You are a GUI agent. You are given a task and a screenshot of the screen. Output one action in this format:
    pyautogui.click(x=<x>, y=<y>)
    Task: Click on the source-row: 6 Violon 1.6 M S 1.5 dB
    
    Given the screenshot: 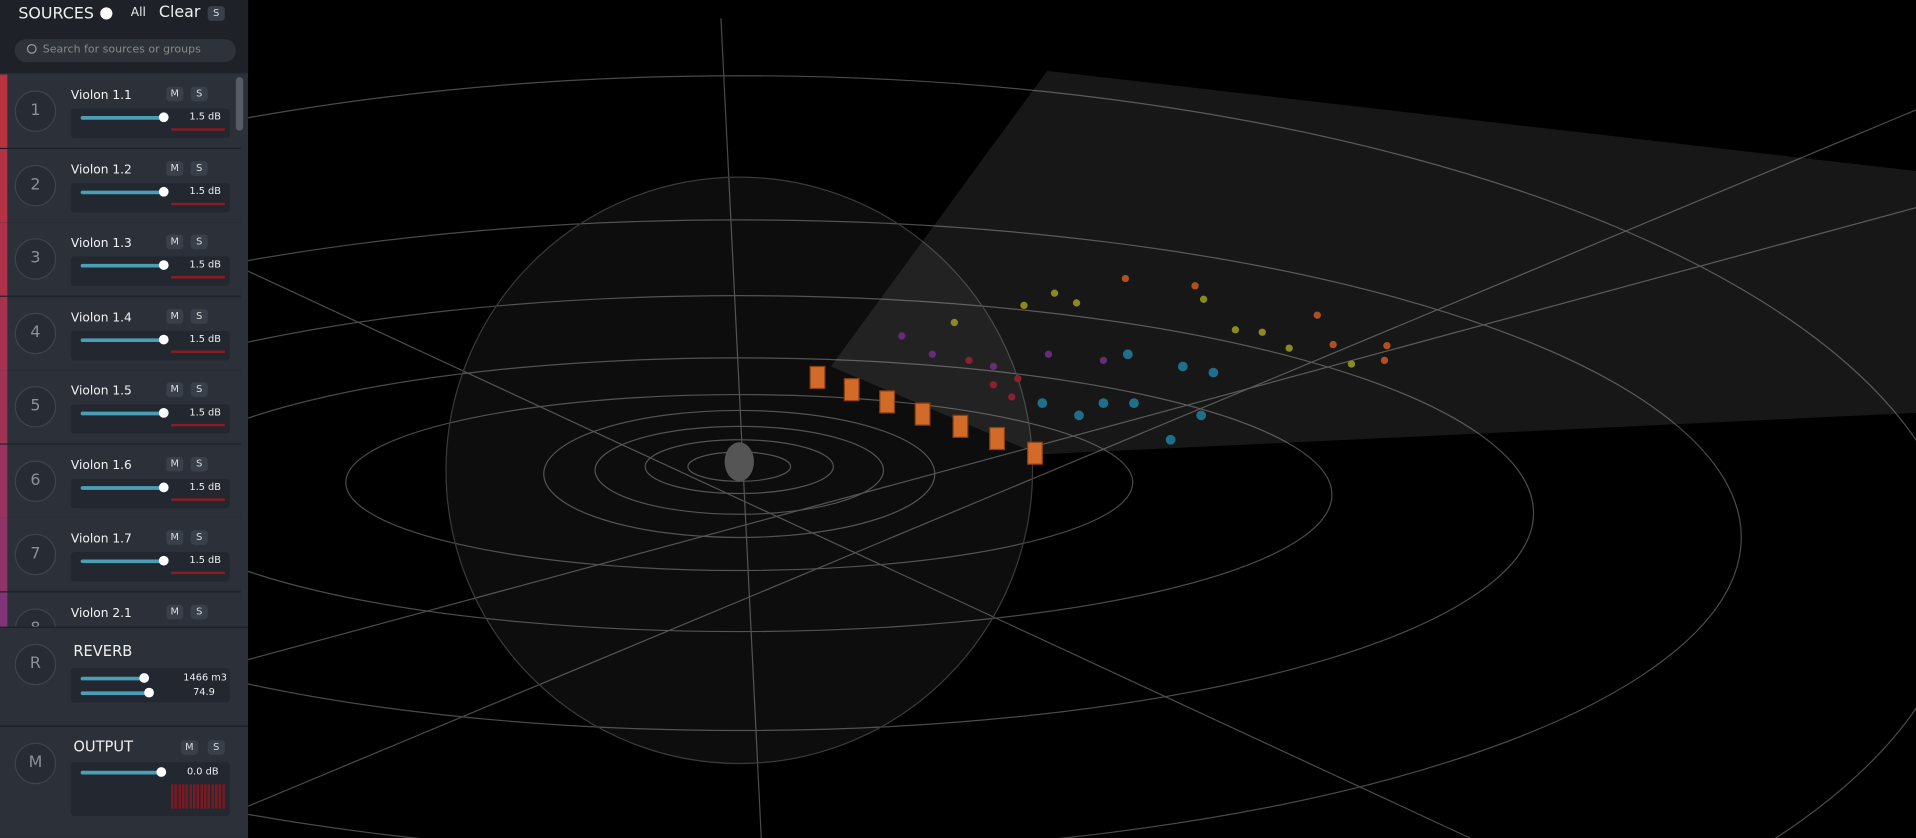 What is the action you would take?
    pyautogui.click(x=120, y=481)
    